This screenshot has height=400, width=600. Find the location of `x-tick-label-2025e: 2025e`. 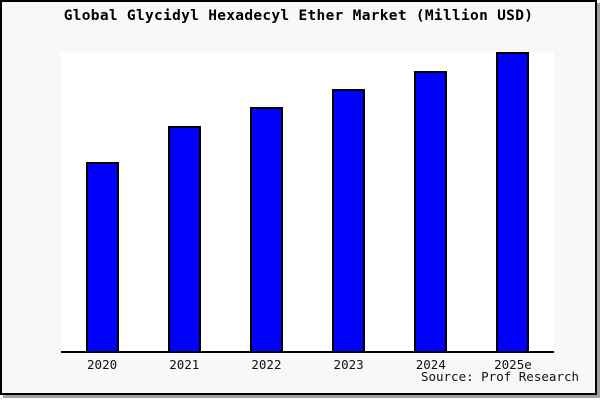

x-tick-label-2025e: 2025e is located at coordinates (513, 364).